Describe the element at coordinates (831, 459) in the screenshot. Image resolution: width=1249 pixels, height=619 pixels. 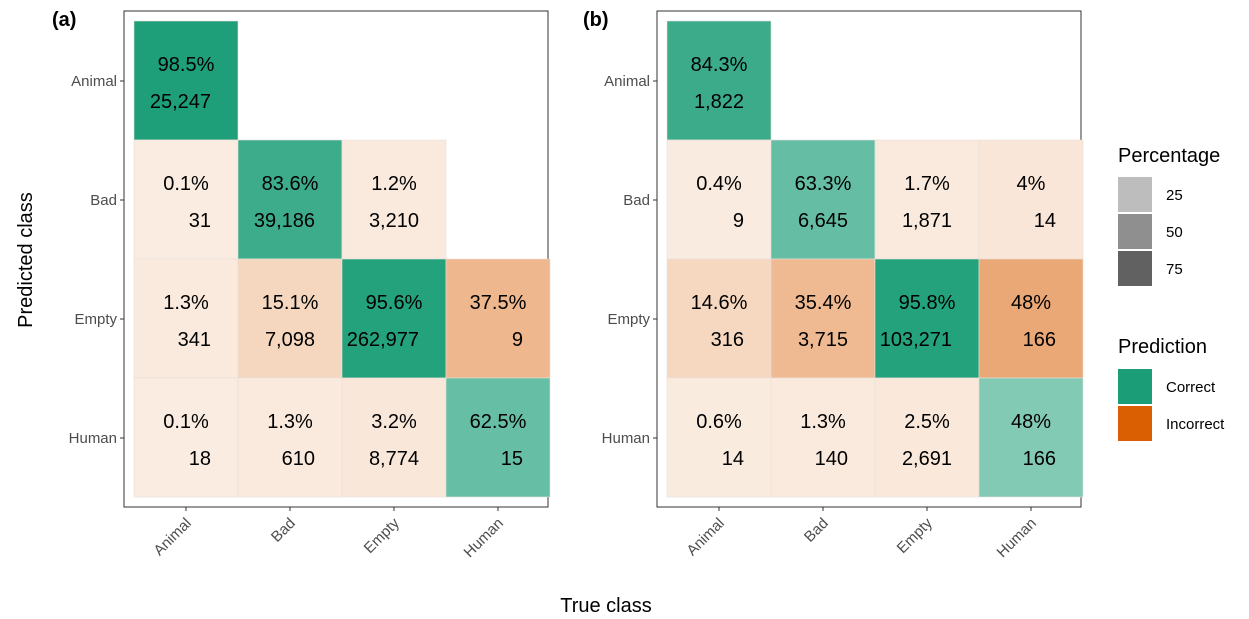
I see `panel-b-cell-human-bad-count: 140` at that location.